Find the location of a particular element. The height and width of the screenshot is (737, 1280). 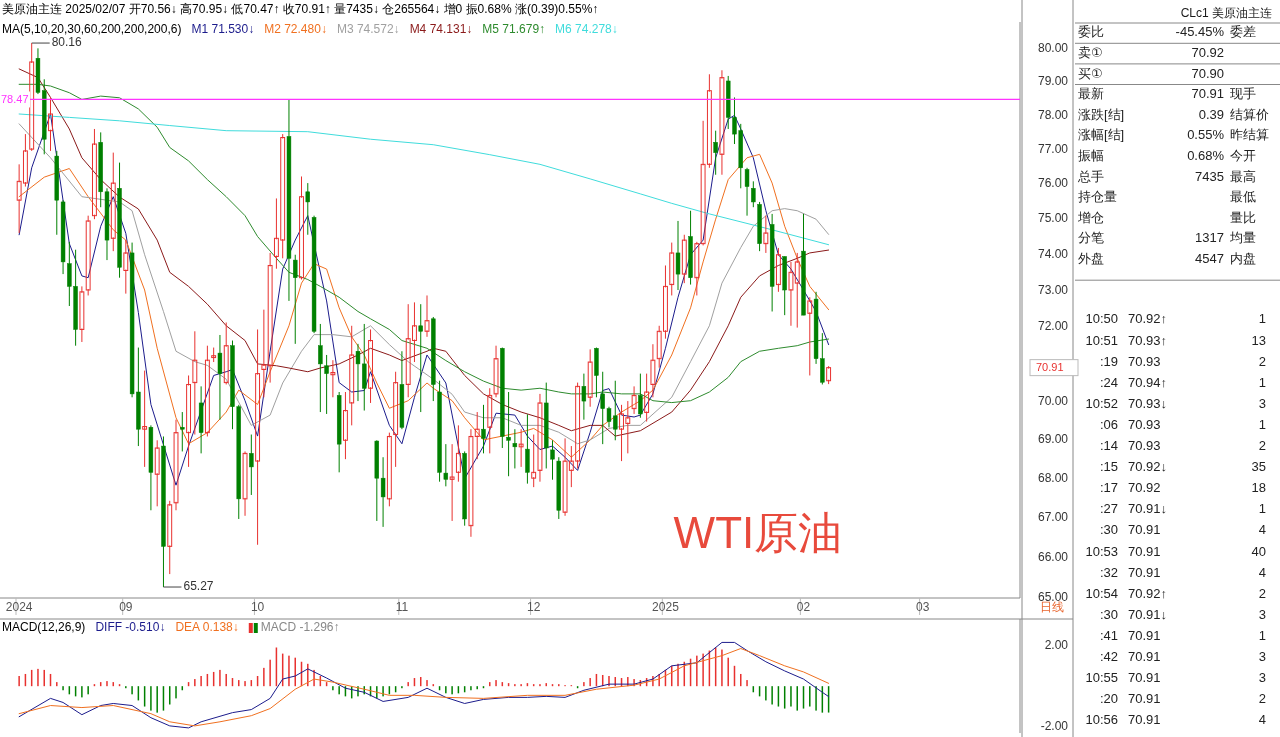

text: :42 70.91 3 is located at coordinates (1182, 657).